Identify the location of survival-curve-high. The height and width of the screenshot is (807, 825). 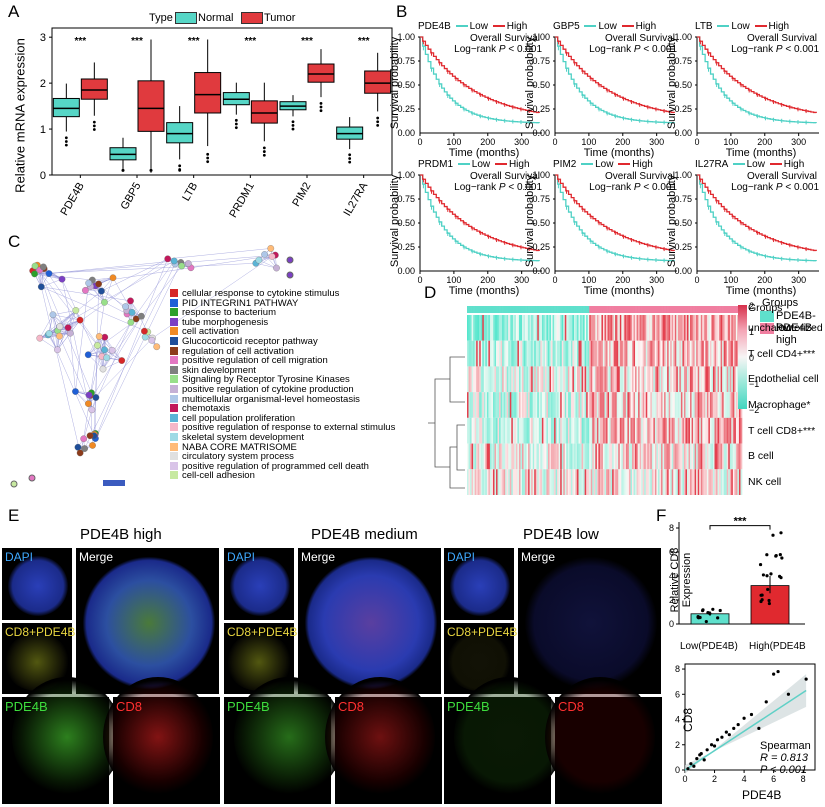
(480, 75).